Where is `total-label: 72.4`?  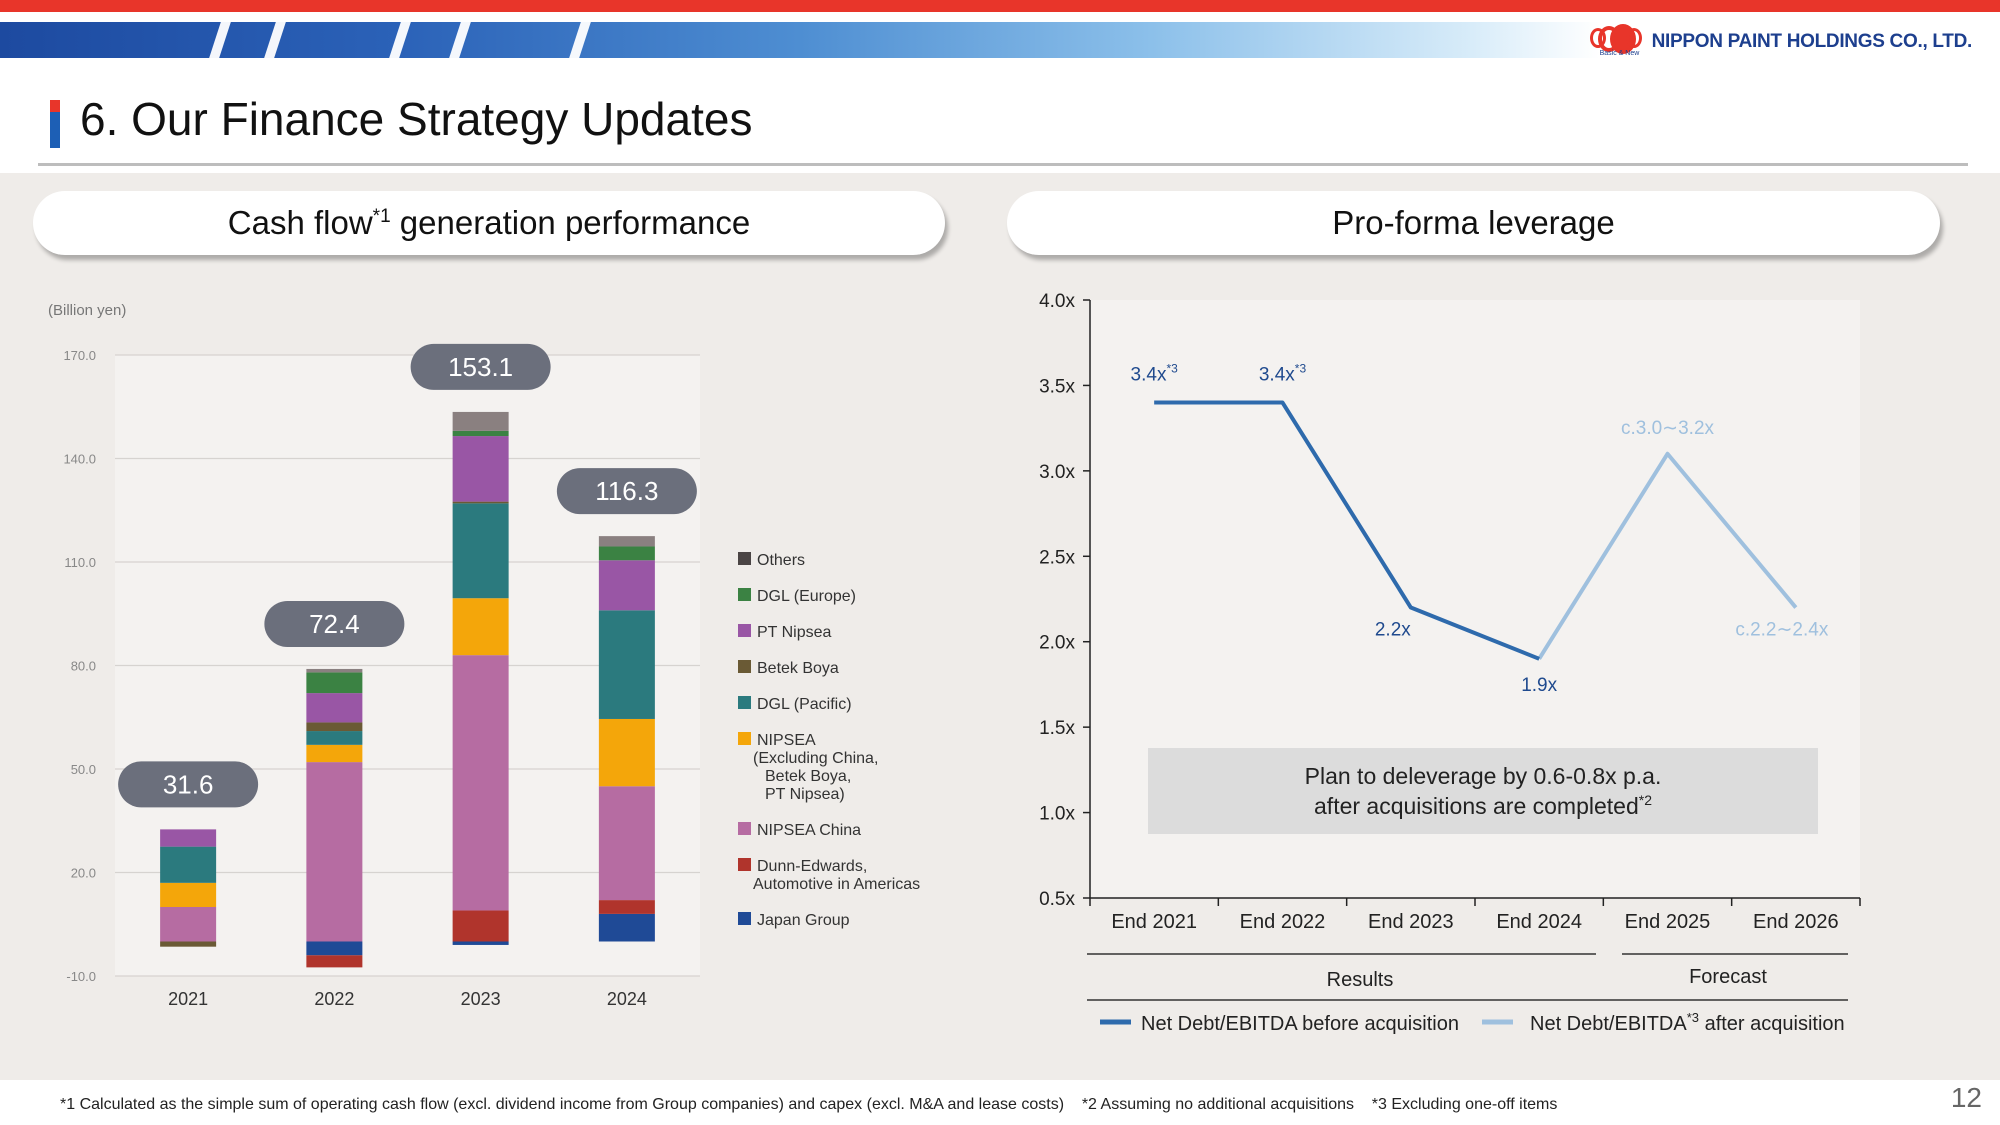
total-label: 72.4 is located at coordinates (334, 624).